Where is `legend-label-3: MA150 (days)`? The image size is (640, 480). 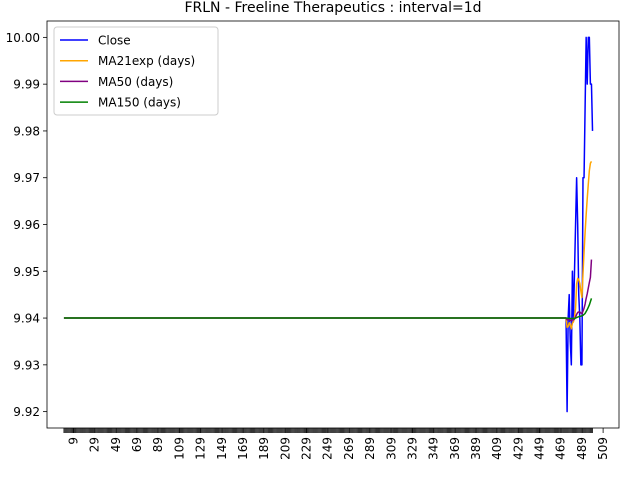 legend-label-3: MA150 (days) is located at coordinates (139, 103).